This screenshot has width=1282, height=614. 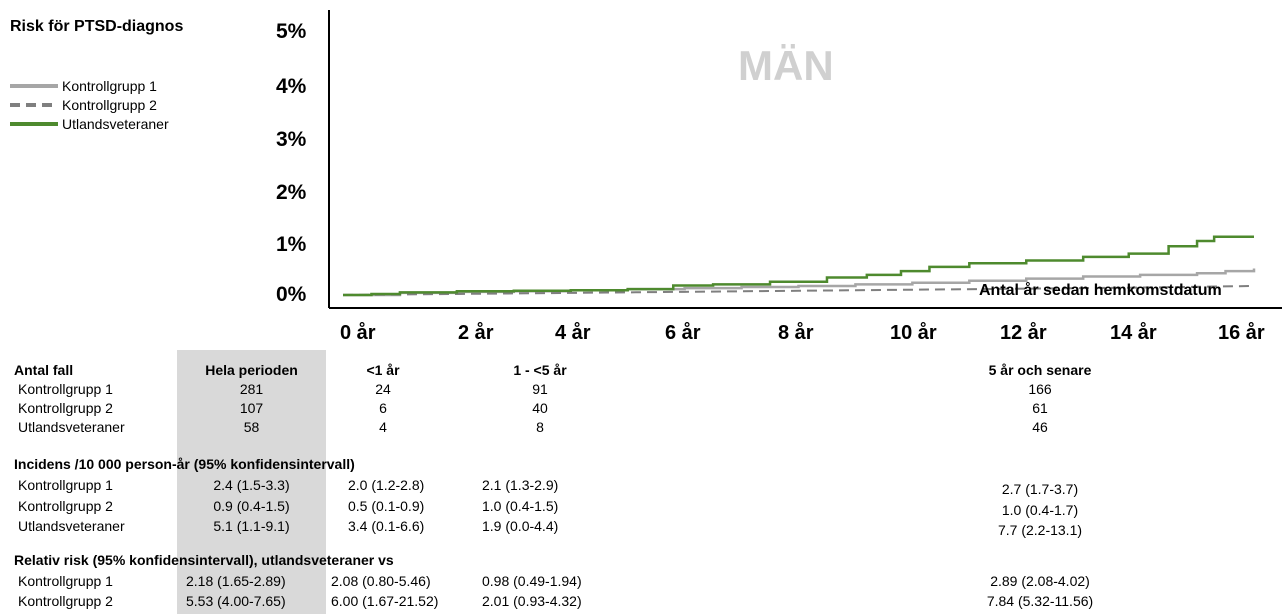 What do you see at coordinates (291, 86) in the screenshot?
I see `y-tick-label: 4%` at bounding box center [291, 86].